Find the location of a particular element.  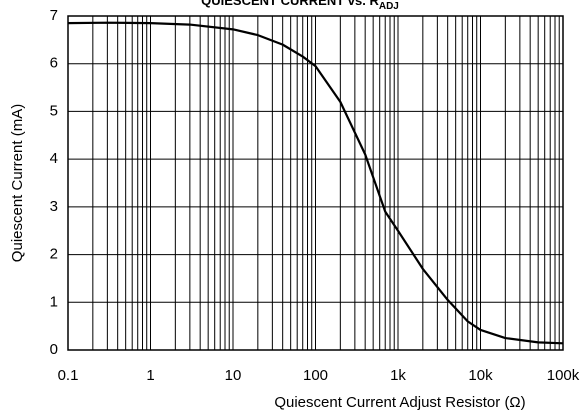

y-tick-label: 0 is located at coordinates (54, 349).